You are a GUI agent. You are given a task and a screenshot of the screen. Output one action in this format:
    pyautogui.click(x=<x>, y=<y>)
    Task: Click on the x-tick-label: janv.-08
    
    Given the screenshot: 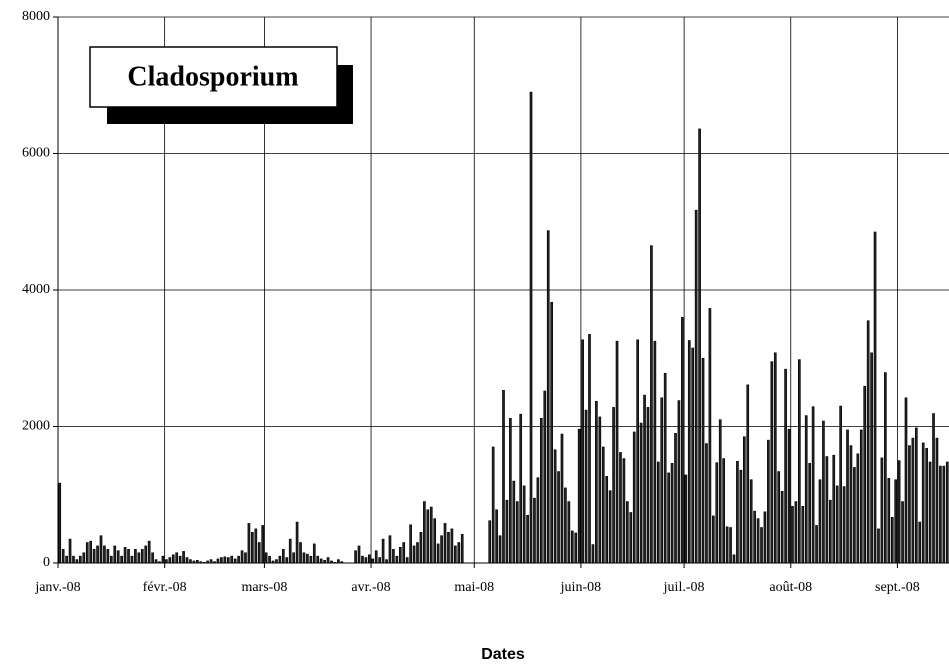 What is the action you would take?
    pyautogui.click(x=57, y=587)
    